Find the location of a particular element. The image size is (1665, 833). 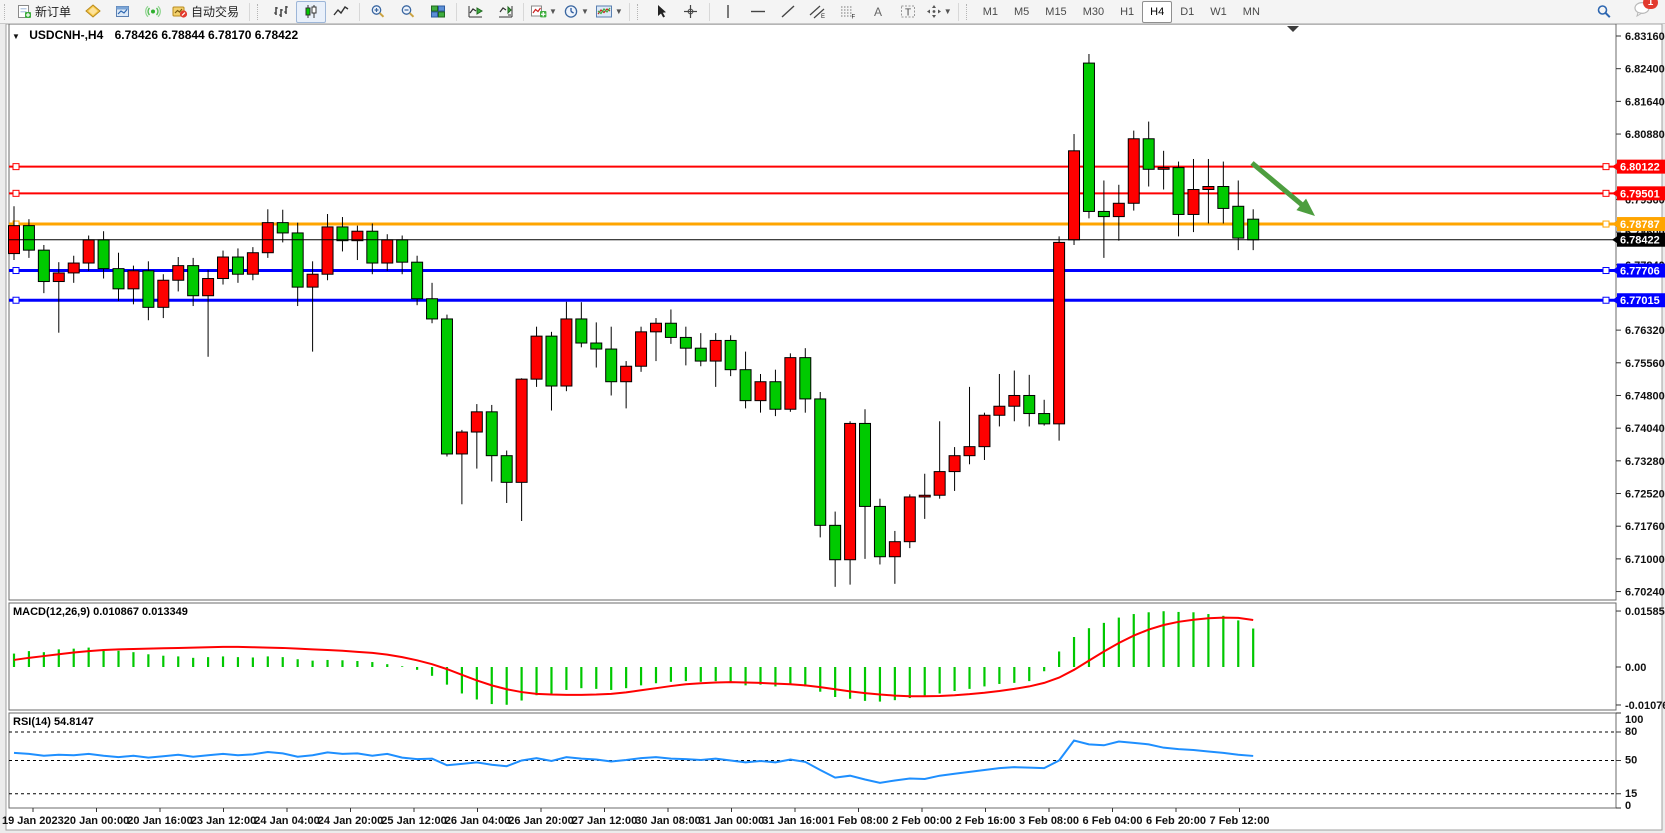

horizontal-line-button is located at coordinates (758, 12).